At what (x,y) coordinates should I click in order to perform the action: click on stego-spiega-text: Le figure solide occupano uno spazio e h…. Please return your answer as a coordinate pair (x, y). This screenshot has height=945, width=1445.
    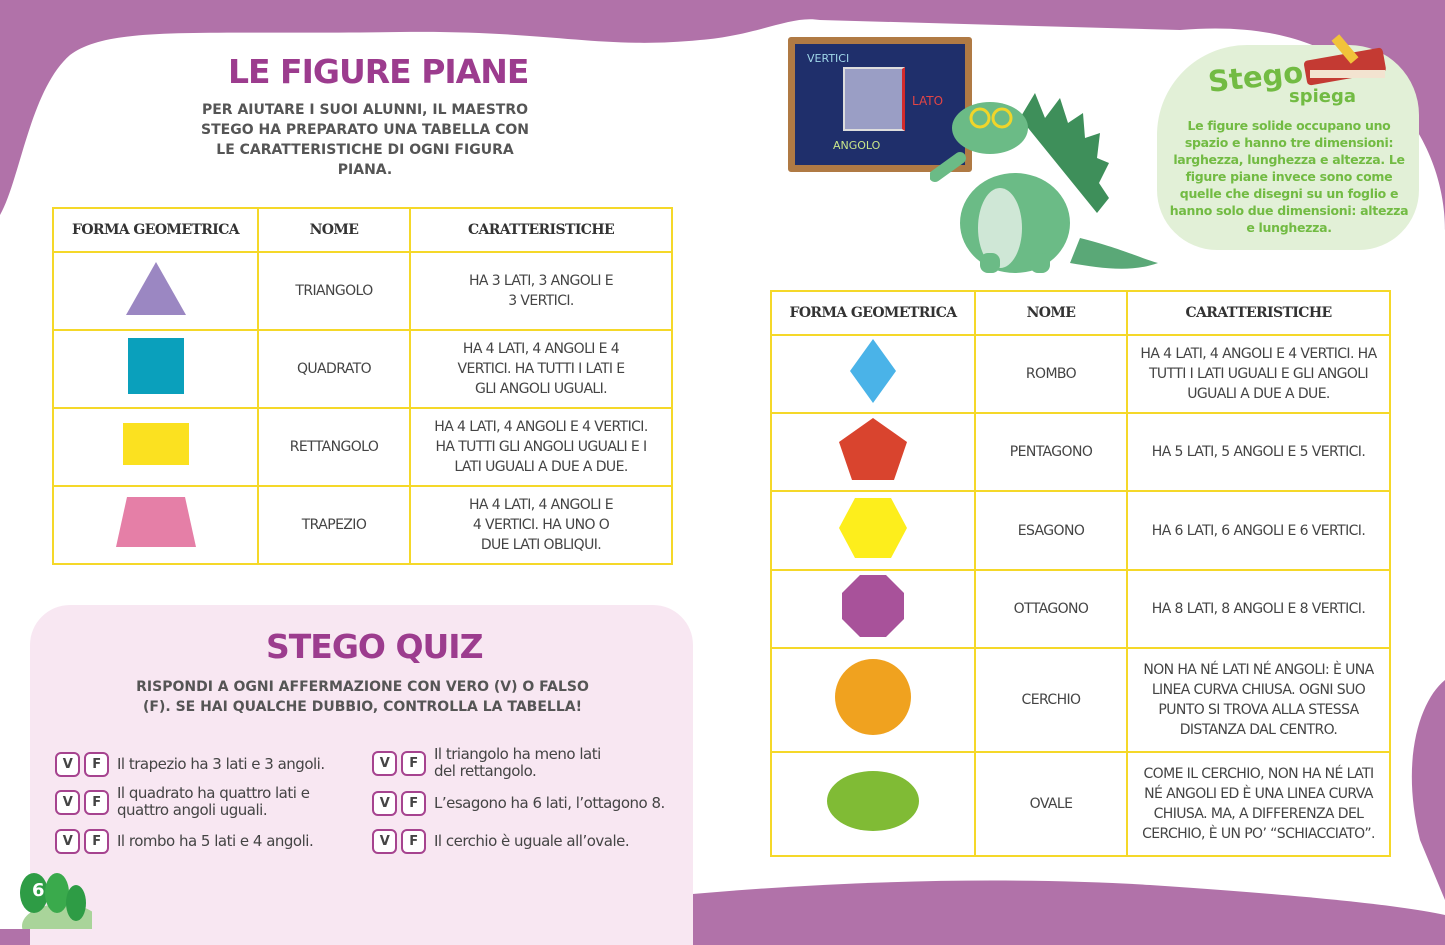
    Looking at the image, I should click on (1289, 176).